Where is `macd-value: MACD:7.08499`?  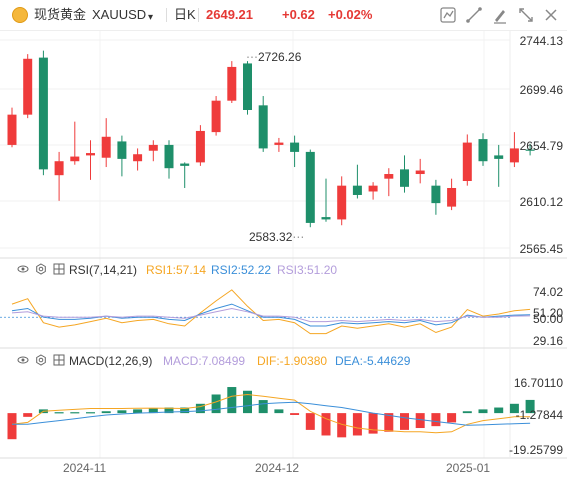 macd-value: MACD:7.08499 is located at coordinates (204, 361).